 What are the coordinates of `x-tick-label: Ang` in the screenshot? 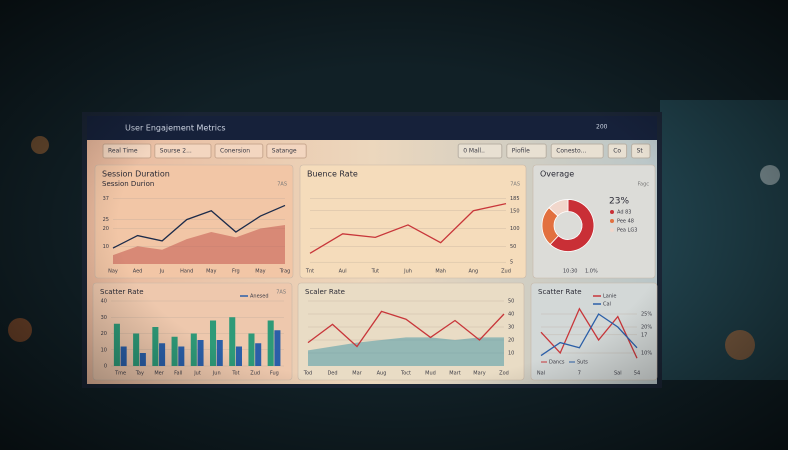 It's located at (473, 272).